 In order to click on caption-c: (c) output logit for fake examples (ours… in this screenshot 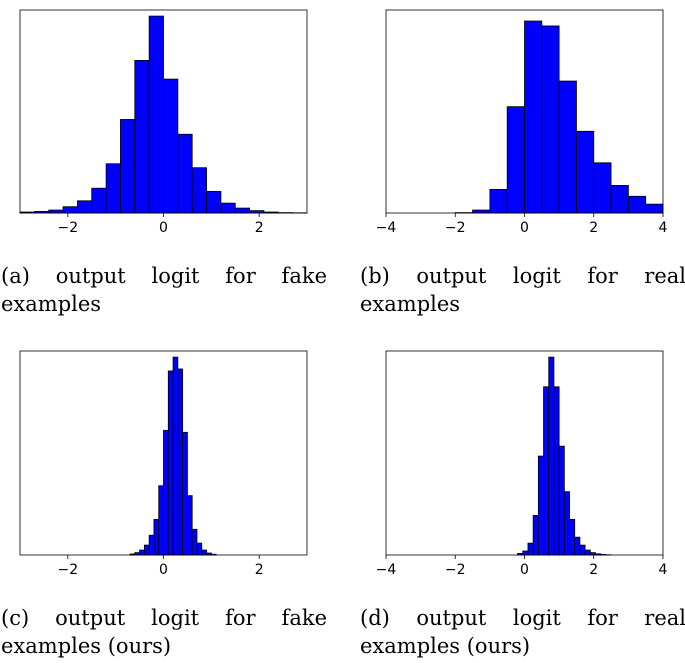, I will do `click(164, 632)`.